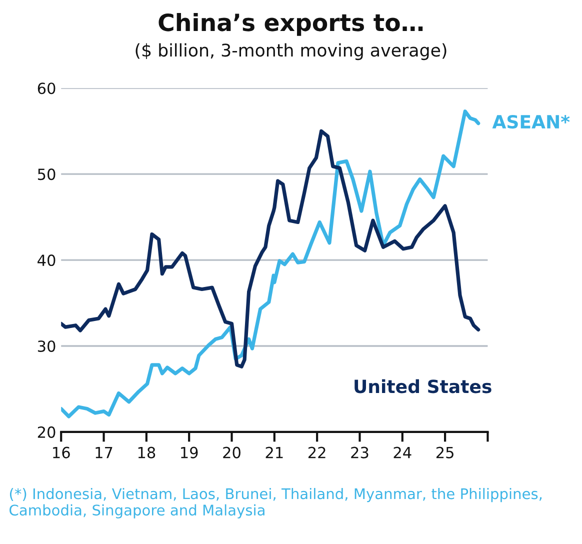  I want to click on chart-subtitle: ($ billion, 3-month moving average), so click(291, 51).